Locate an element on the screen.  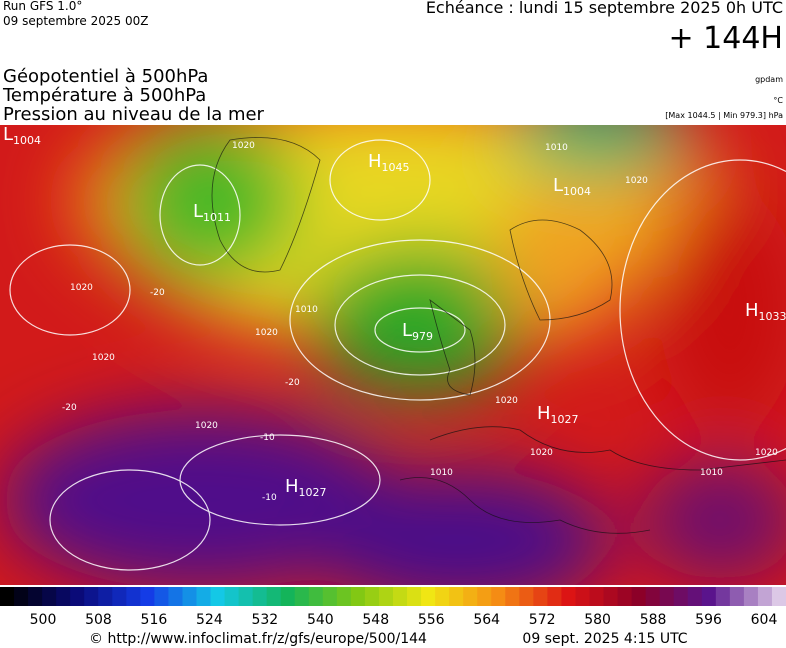
center-letter: H is located at coordinates (544, 413).